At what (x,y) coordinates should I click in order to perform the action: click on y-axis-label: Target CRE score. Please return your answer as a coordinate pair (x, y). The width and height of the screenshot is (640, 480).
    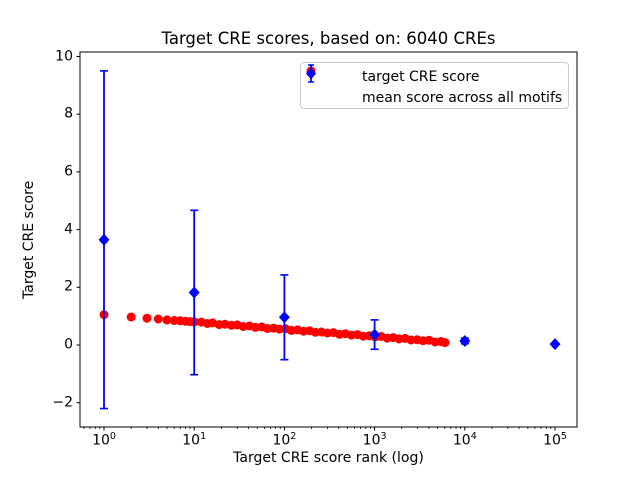
    Looking at the image, I should click on (29, 239).